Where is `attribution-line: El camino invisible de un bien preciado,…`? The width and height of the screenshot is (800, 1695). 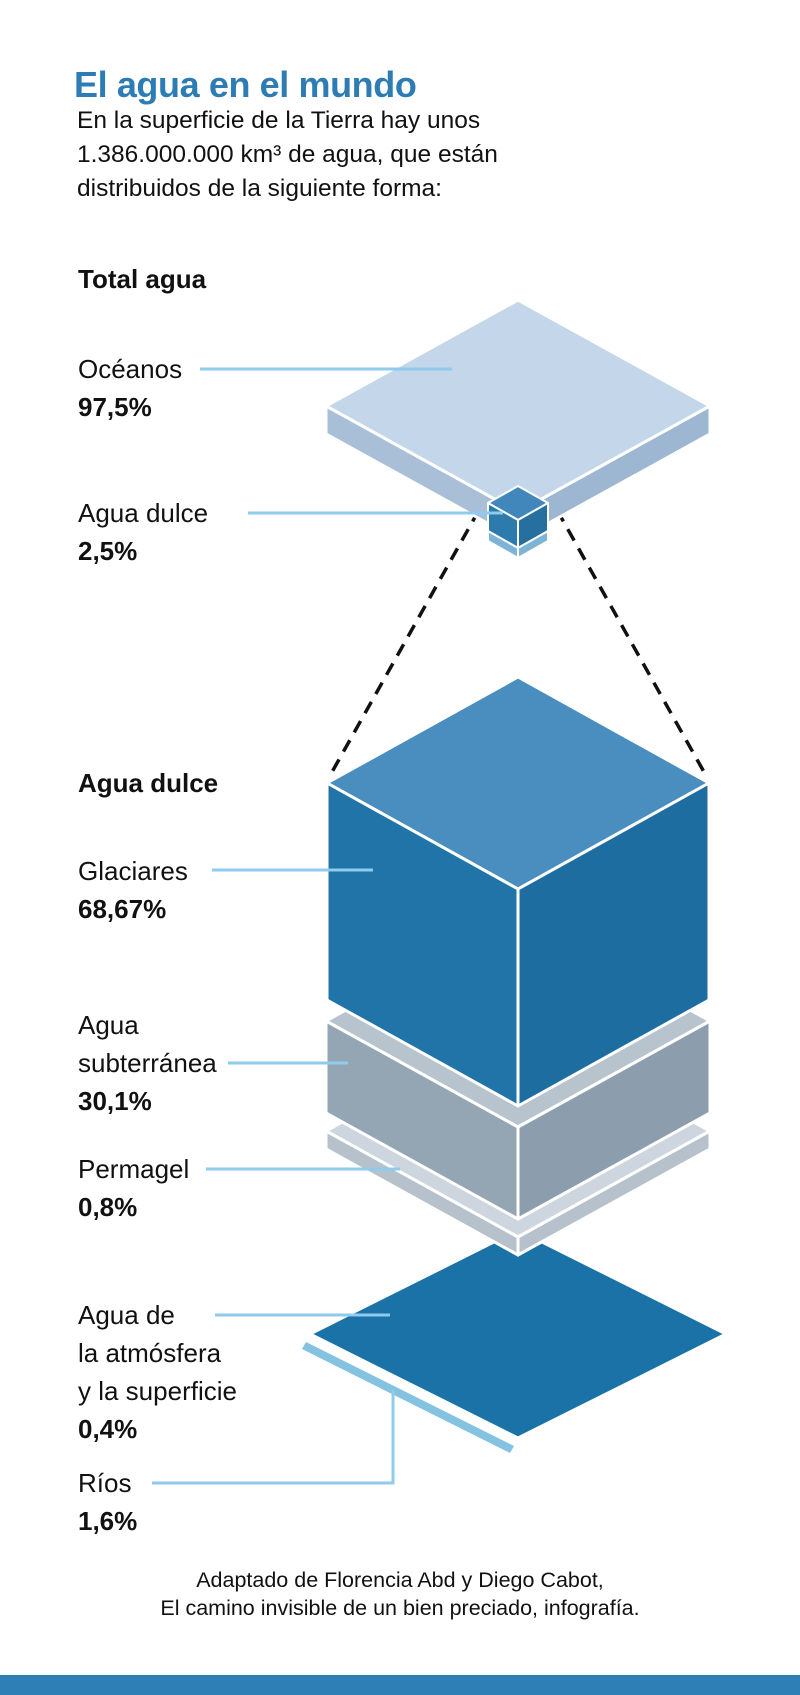 attribution-line: El camino invisible de un bien preciado,… is located at coordinates (400, 1608).